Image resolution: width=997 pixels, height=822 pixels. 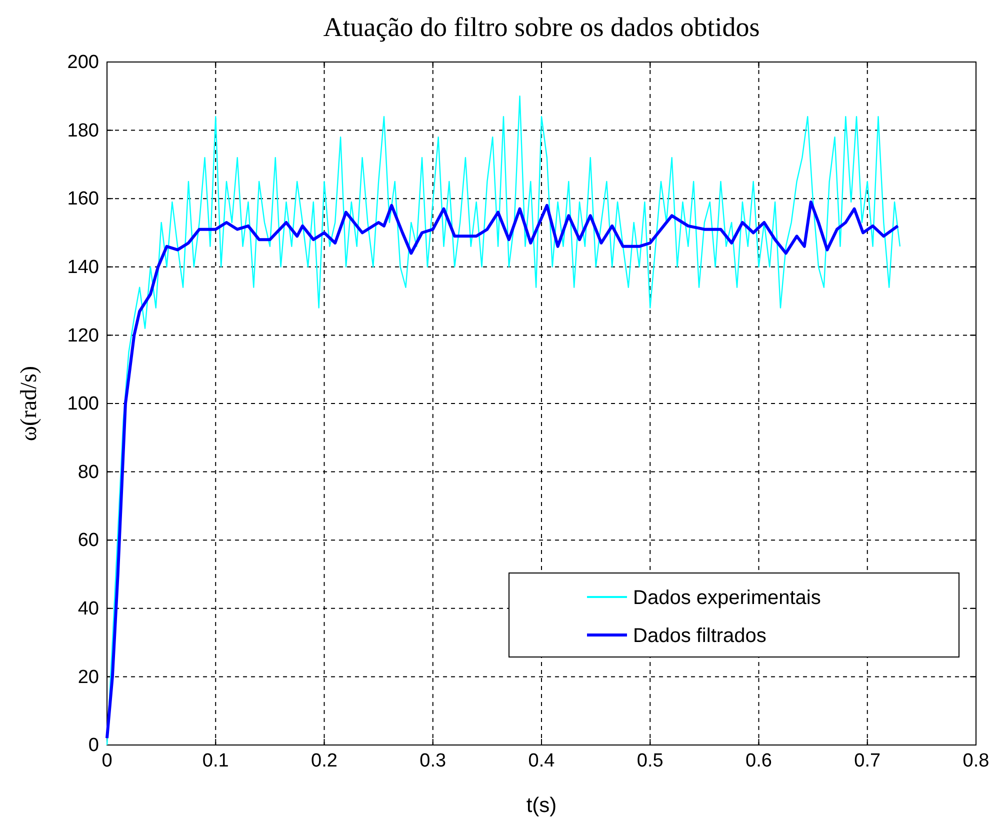 What do you see at coordinates (88, 609) in the screenshot?
I see `y-tick-label: 40` at bounding box center [88, 609].